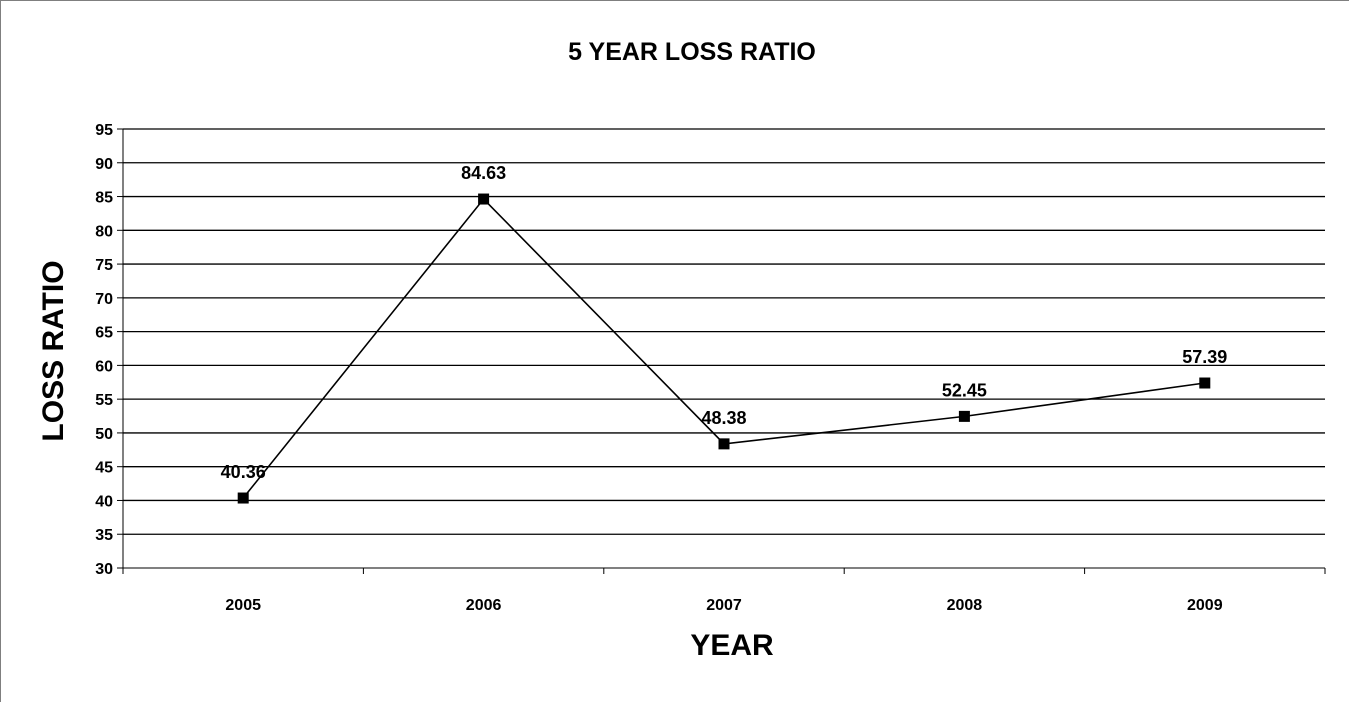 This screenshot has height=702, width=1349. I want to click on y-tick-label: 85, so click(104, 198).